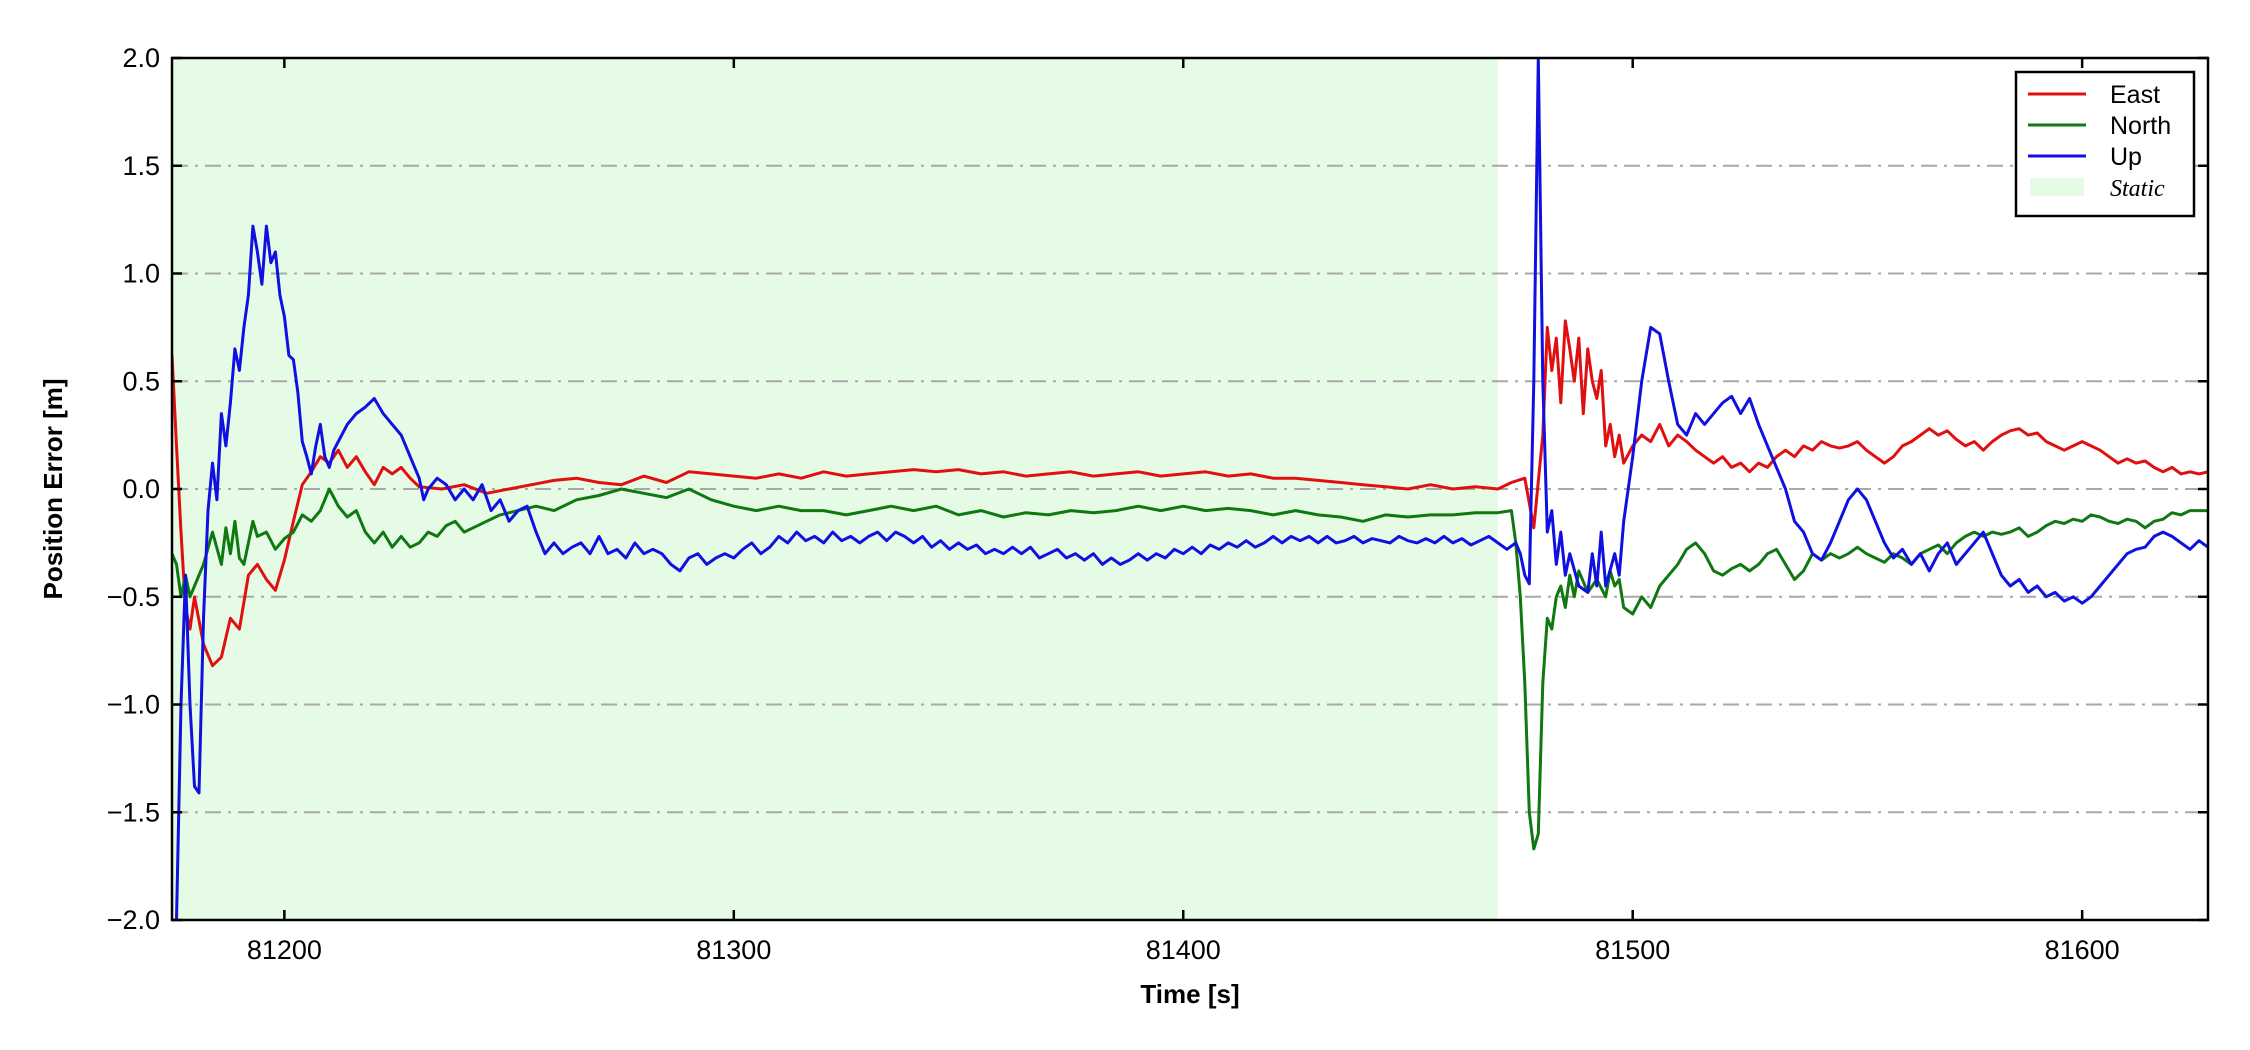  What do you see at coordinates (1632, 950) in the screenshot?
I see `x-tick-label-3: 81500` at bounding box center [1632, 950].